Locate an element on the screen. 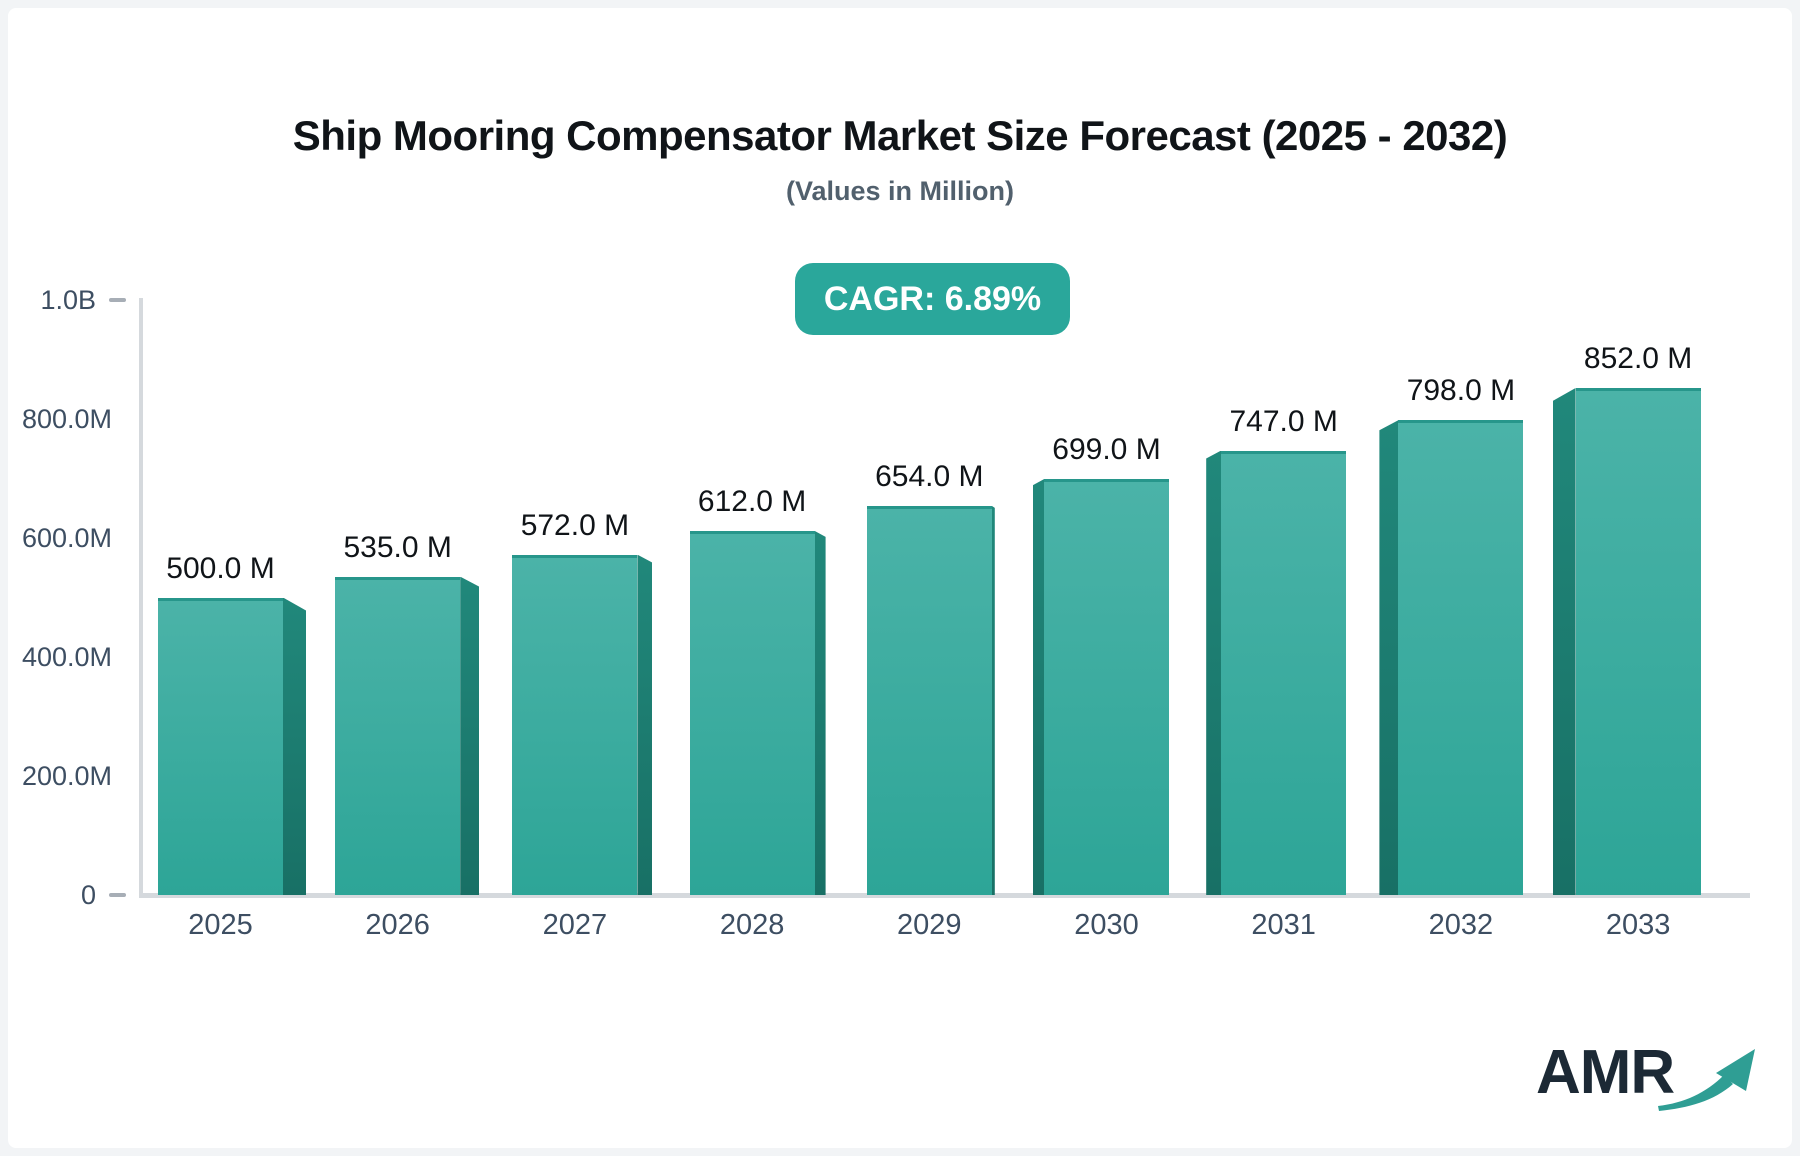 Image resolution: width=1800 pixels, height=1156 pixels. amr-logo-text: AMR is located at coordinates (1605, 1072).